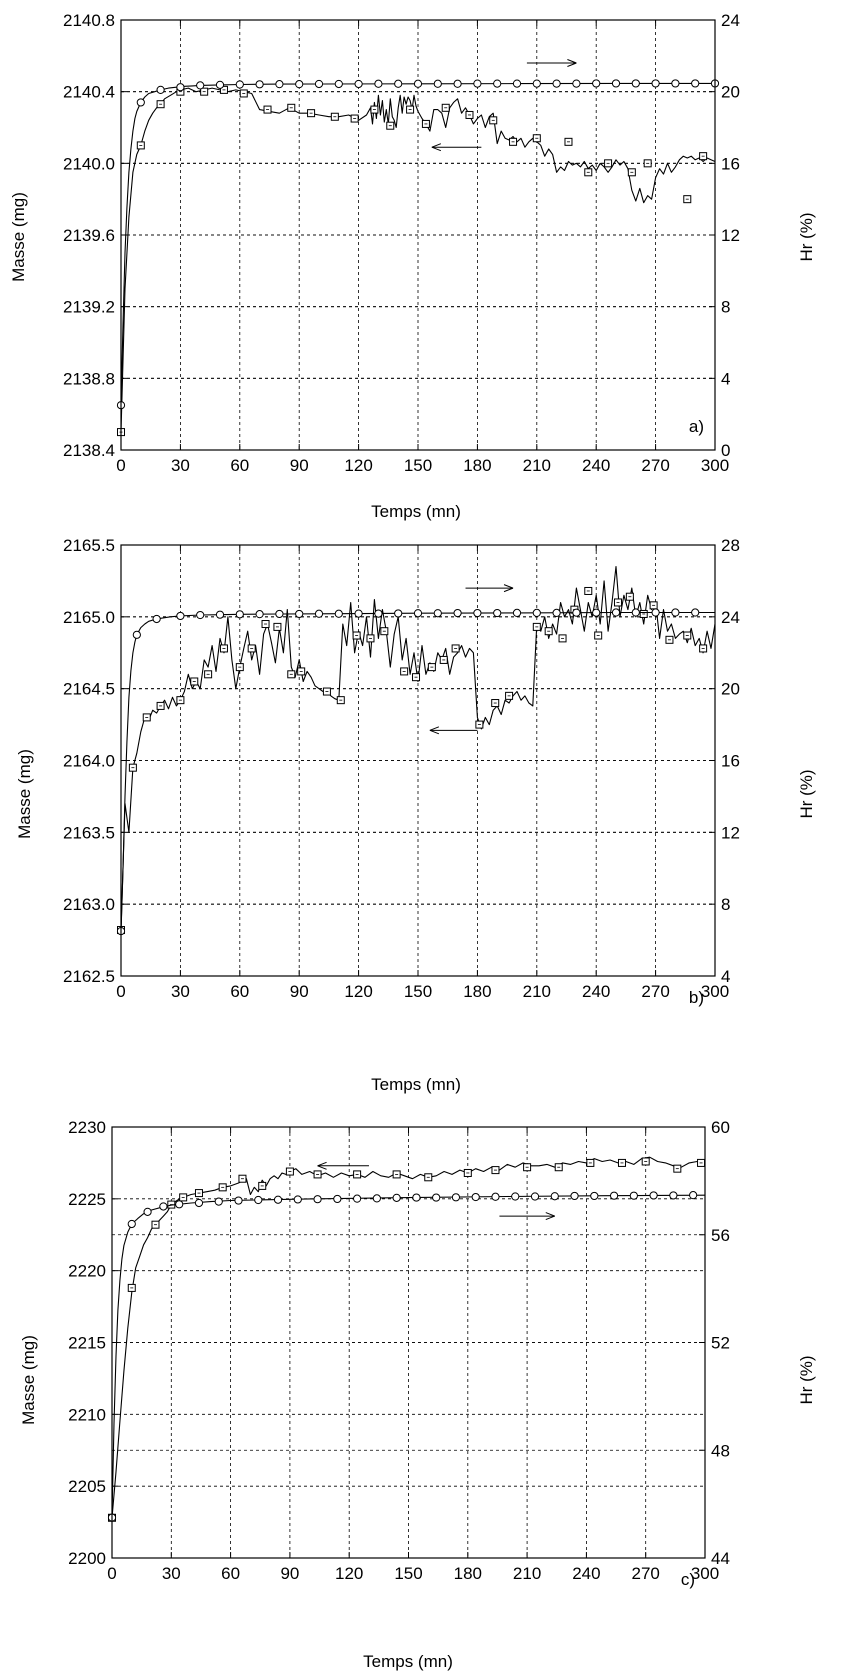  I want to click on y-left-tick-label: 2225, so click(87, 1199).